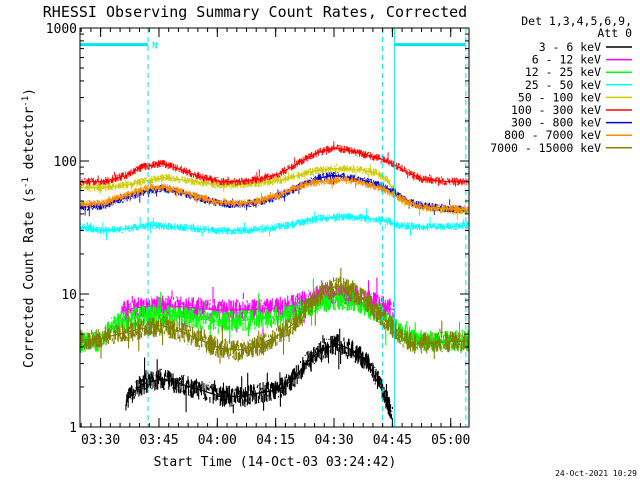 This screenshot has height=480, width=640. What do you see at coordinates (333, 440) in the screenshot?
I see `x-tick-label: 04:30` at bounding box center [333, 440].